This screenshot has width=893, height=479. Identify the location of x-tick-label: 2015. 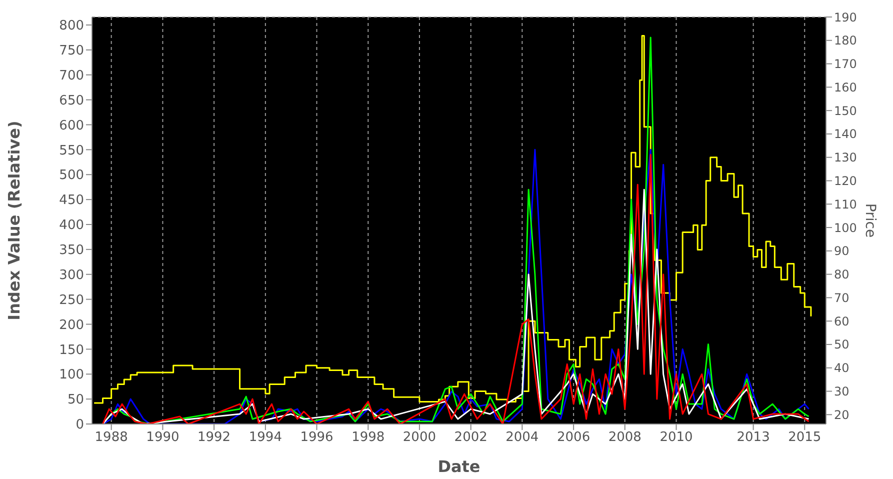
(805, 438).